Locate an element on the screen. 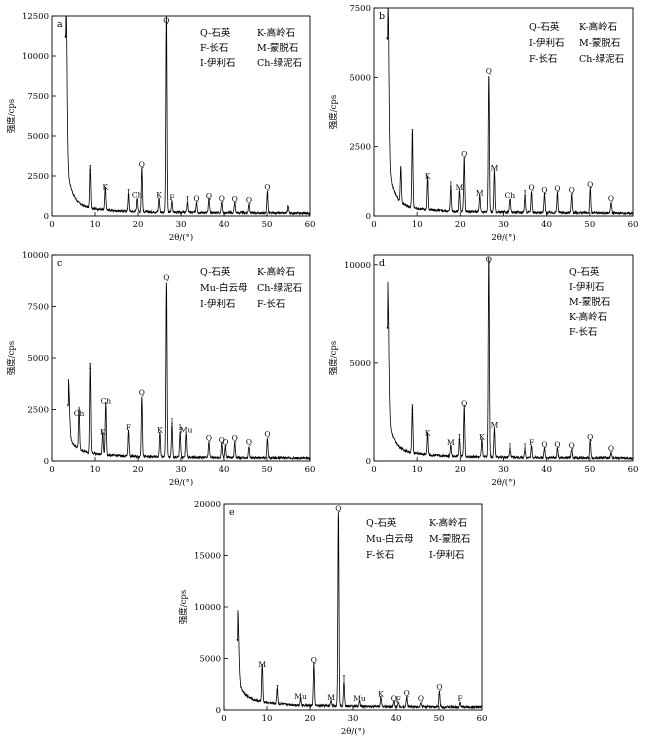 This screenshot has width=648, height=743. y-tick-label: 7500 is located at coordinates (38, 308).